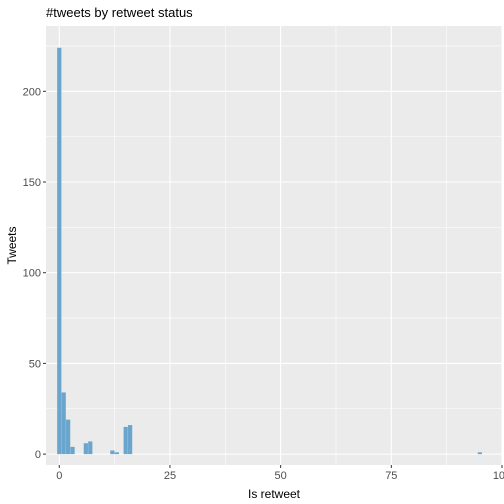  What do you see at coordinates (12, 245) in the screenshot?
I see `y-axis-label: Tweets` at bounding box center [12, 245].